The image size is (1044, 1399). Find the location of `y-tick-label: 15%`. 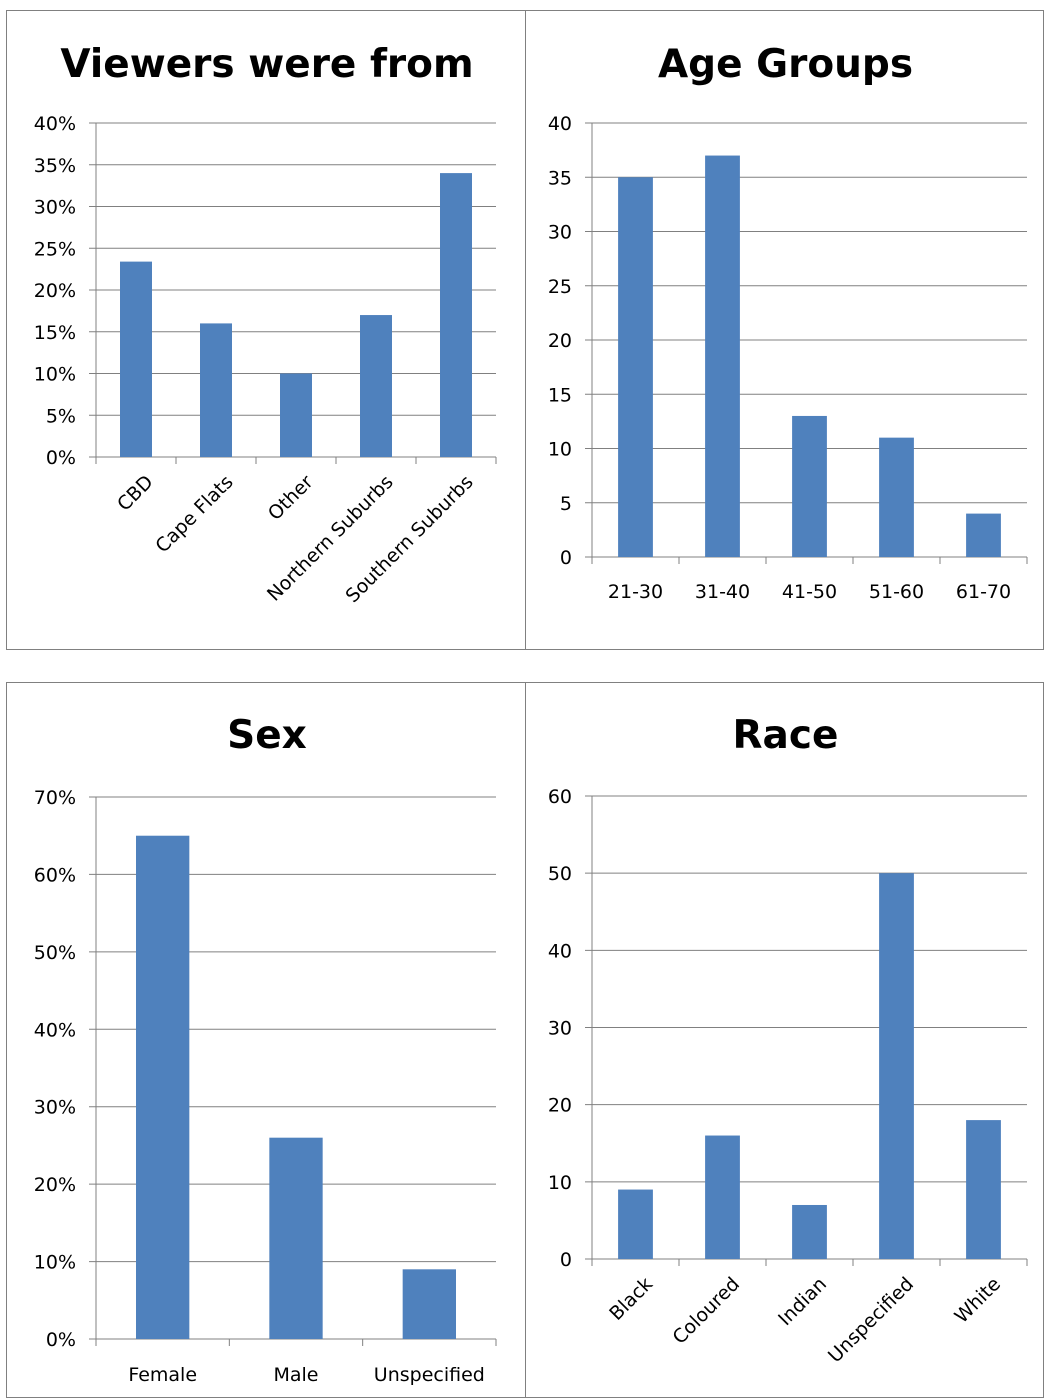

y-tick-label: 15% is located at coordinates (55, 333).